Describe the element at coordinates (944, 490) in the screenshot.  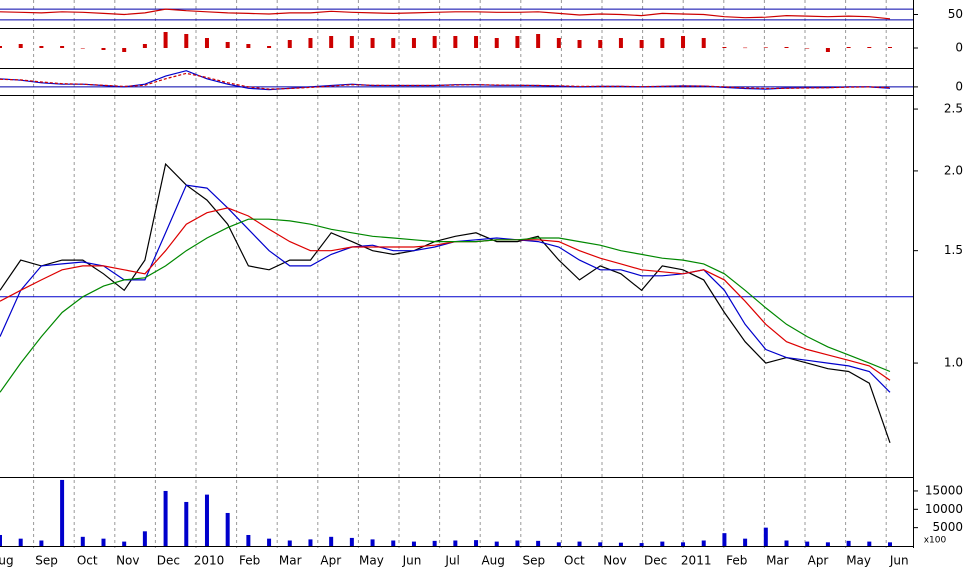
I see `y-tick-label: 15000` at that location.